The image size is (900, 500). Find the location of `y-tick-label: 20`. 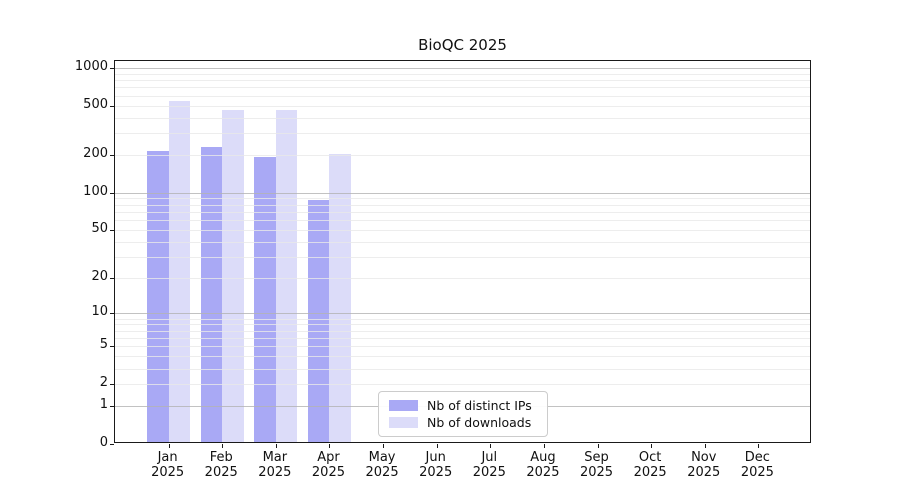

y-tick-label: 20 is located at coordinates (99, 277).